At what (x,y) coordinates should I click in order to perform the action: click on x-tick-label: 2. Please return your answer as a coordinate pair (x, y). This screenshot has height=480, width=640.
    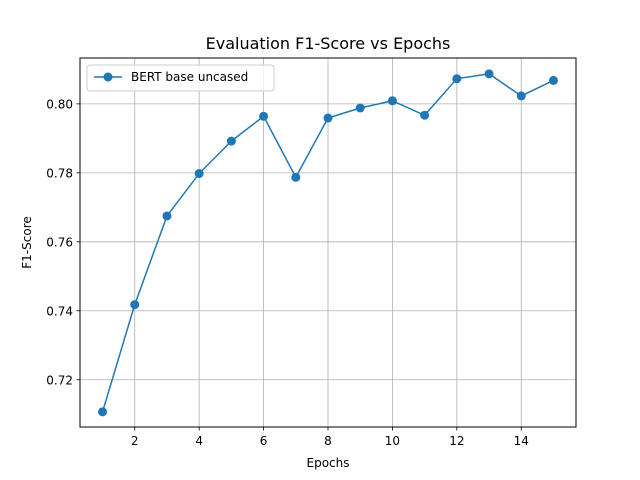
    Looking at the image, I should click on (135, 441).